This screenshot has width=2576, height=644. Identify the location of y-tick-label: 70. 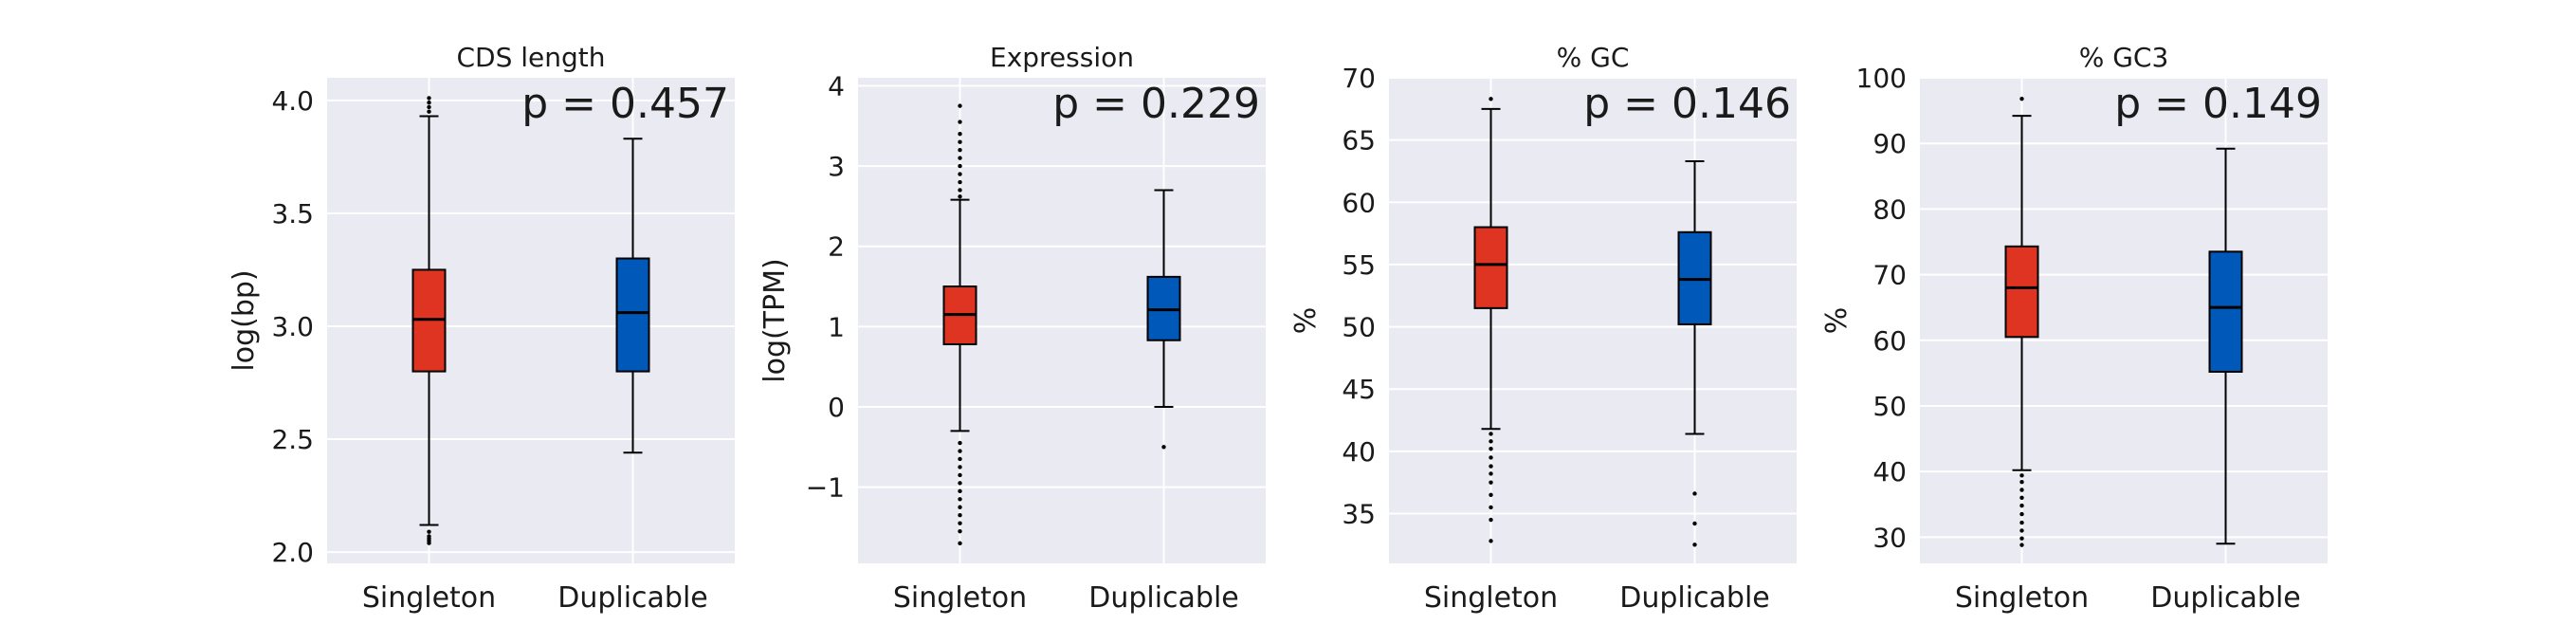
(1890, 275).